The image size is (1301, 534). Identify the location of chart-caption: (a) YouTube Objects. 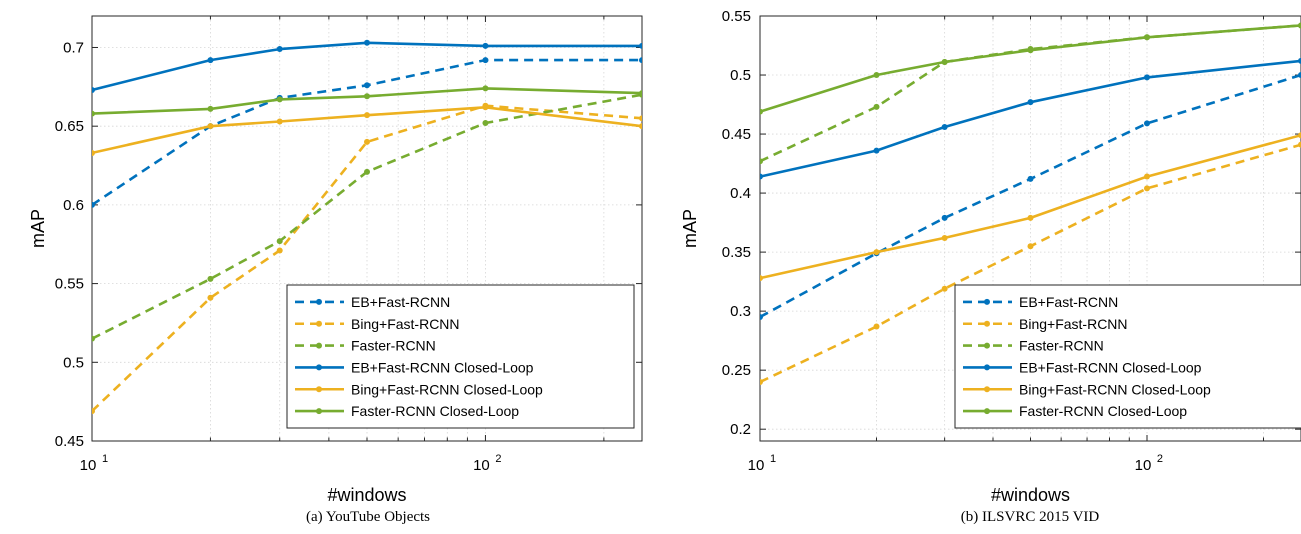
(368, 517).